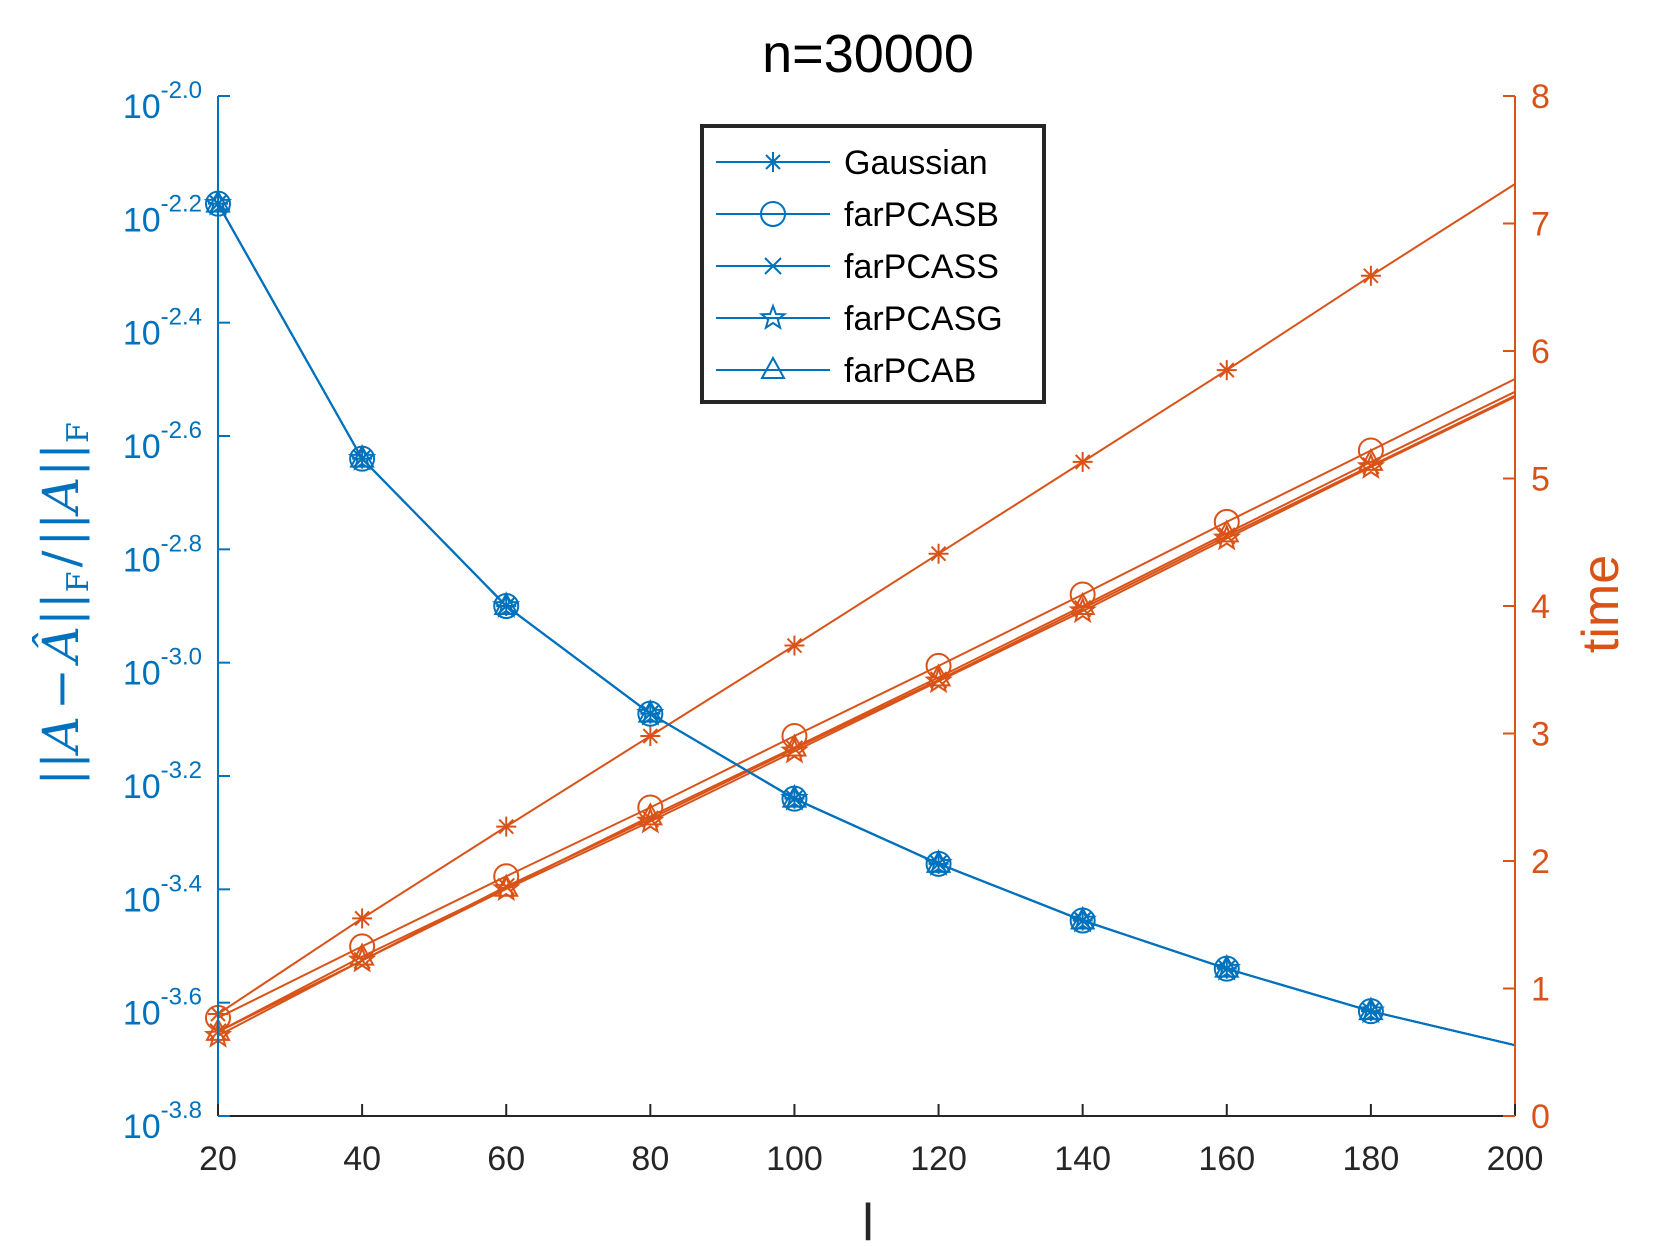 This screenshot has width=1661, height=1246. Describe the element at coordinates (162, 894) in the screenshot. I see `left-tick-label: 10-3.4` at that location.